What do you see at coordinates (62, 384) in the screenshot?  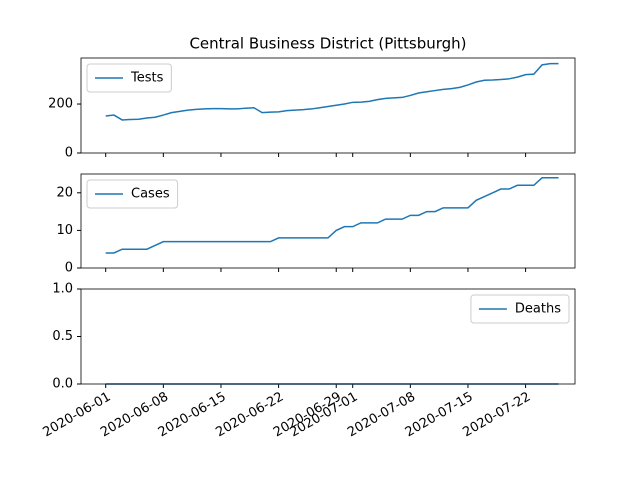 I see `y-tick-label: 0.0` at bounding box center [62, 384].